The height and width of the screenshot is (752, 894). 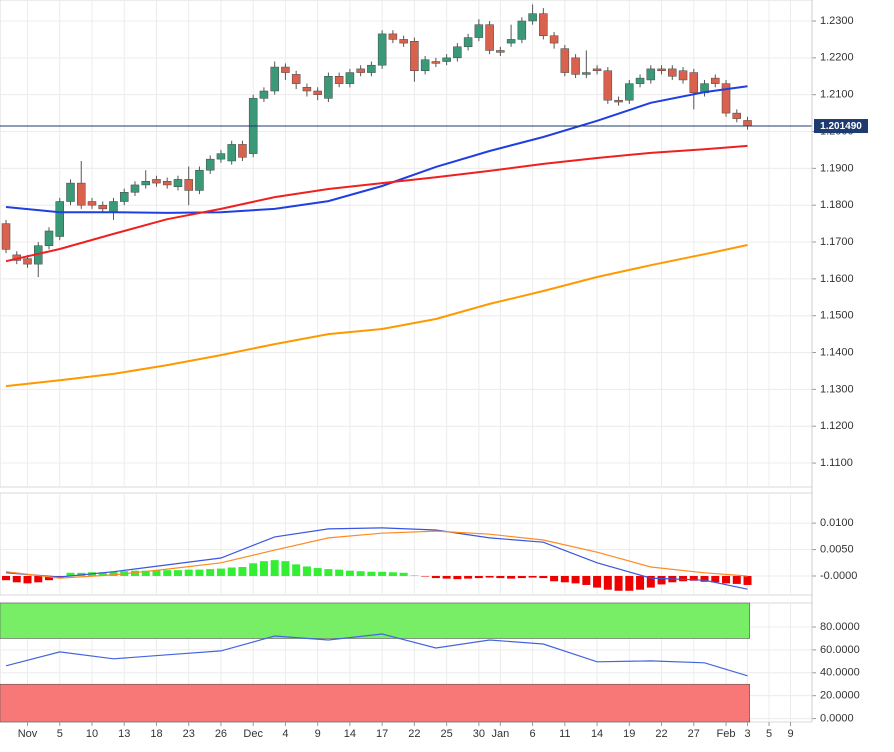 What do you see at coordinates (837, 279) in the screenshot?
I see `y-tick-label: 1.1600` at bounding box center [837, 279].